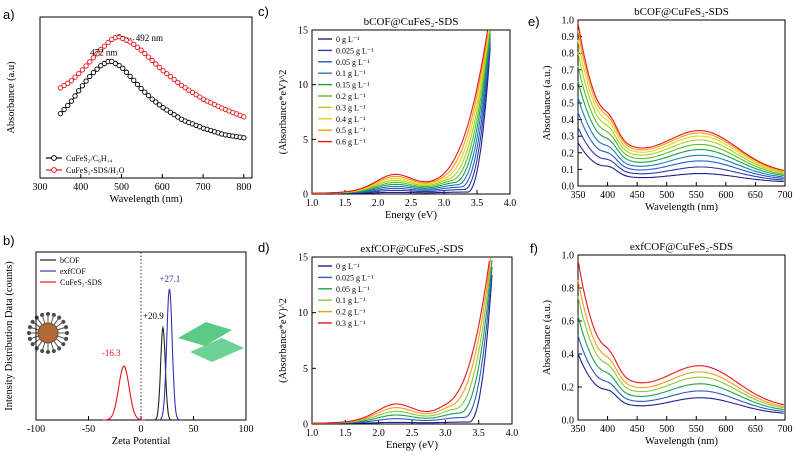 This screenshot has height=458, width=800. I want to click on x-axis-label: Energy (eV), so click(412, 445).